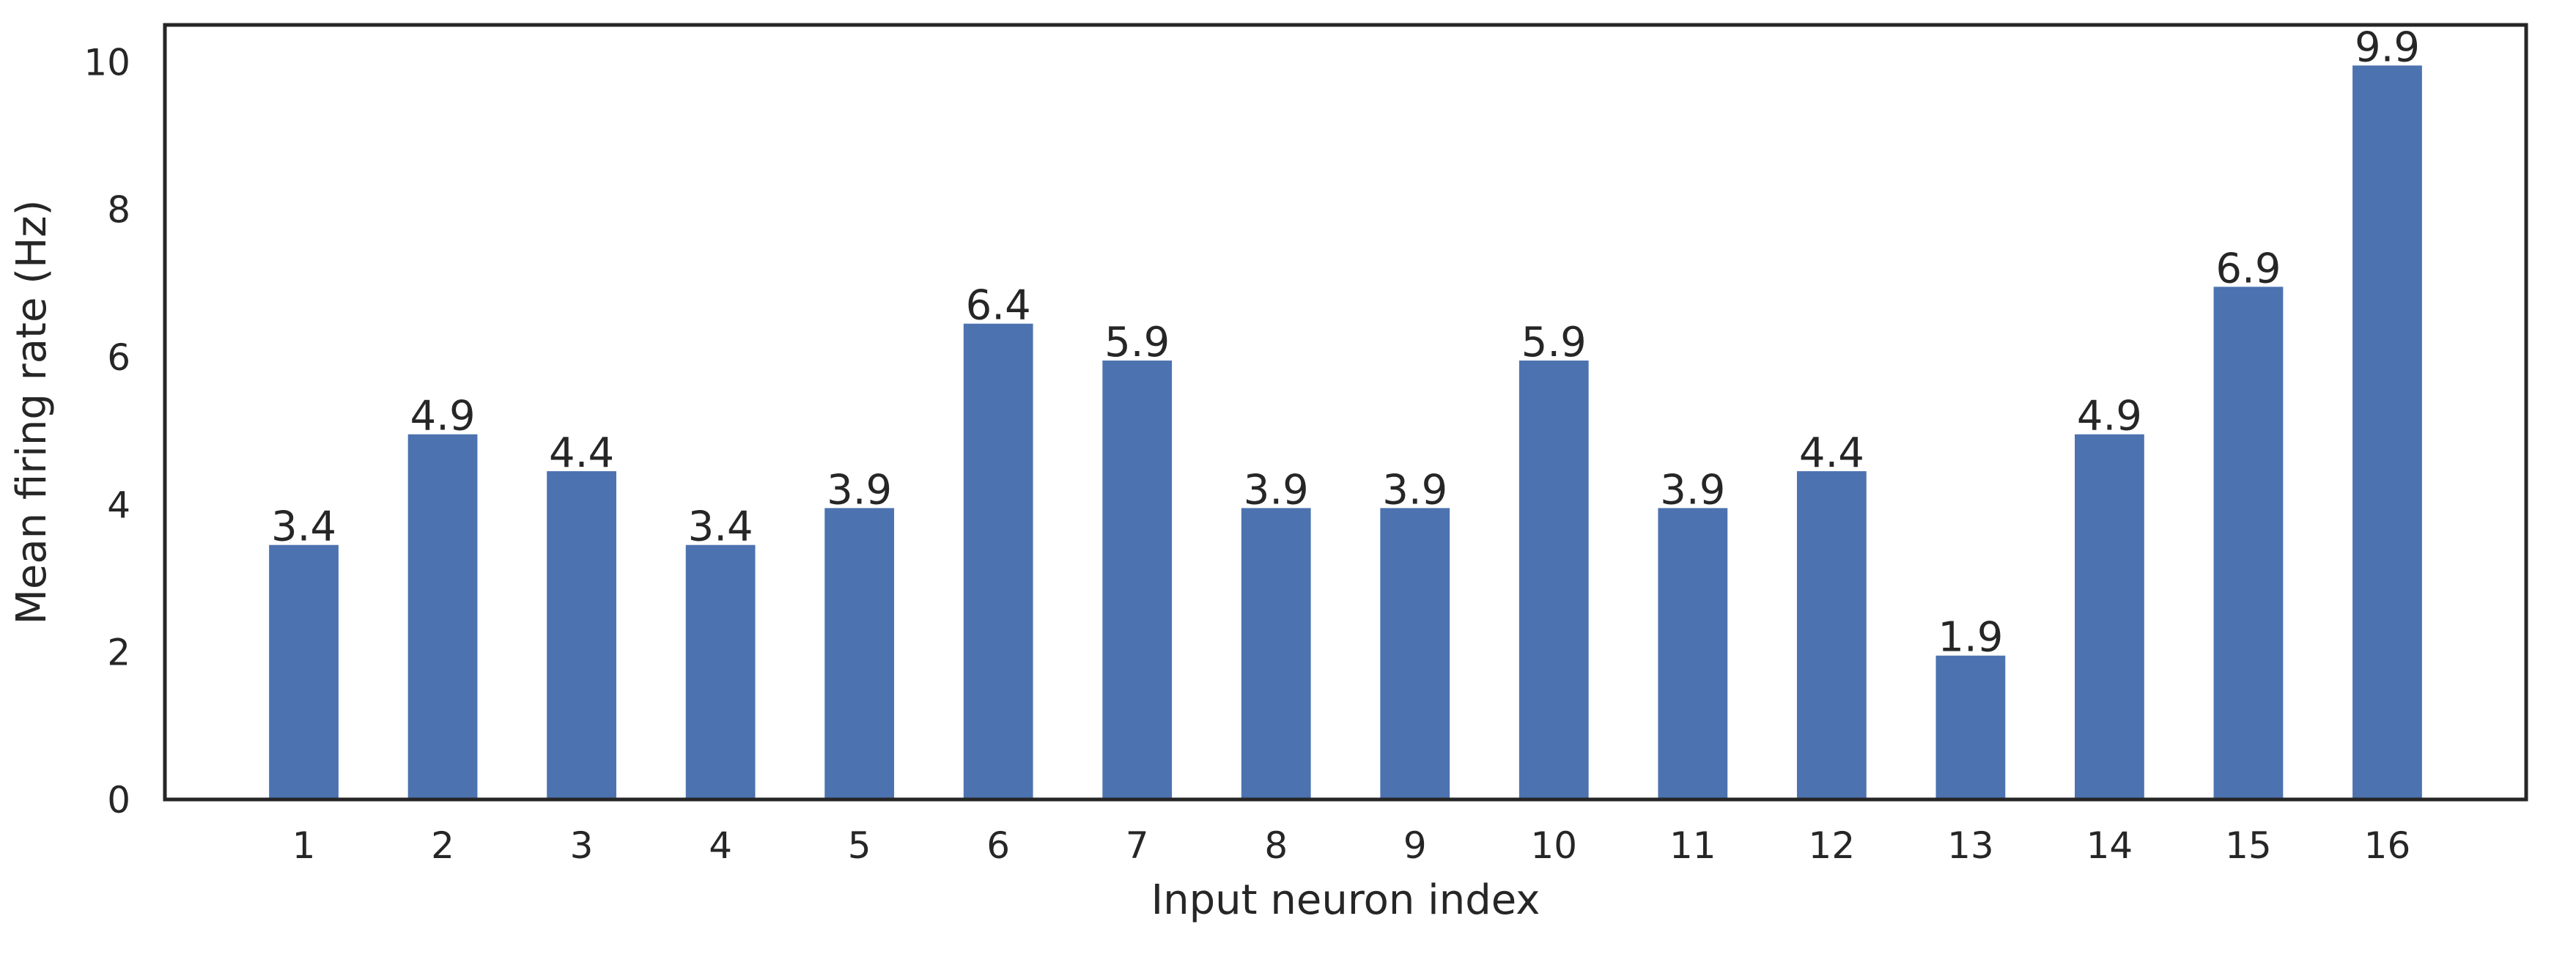 This screenshot has height=957, width=2576. I want to click on data-label-15: 6.9, so click(2248, 268).